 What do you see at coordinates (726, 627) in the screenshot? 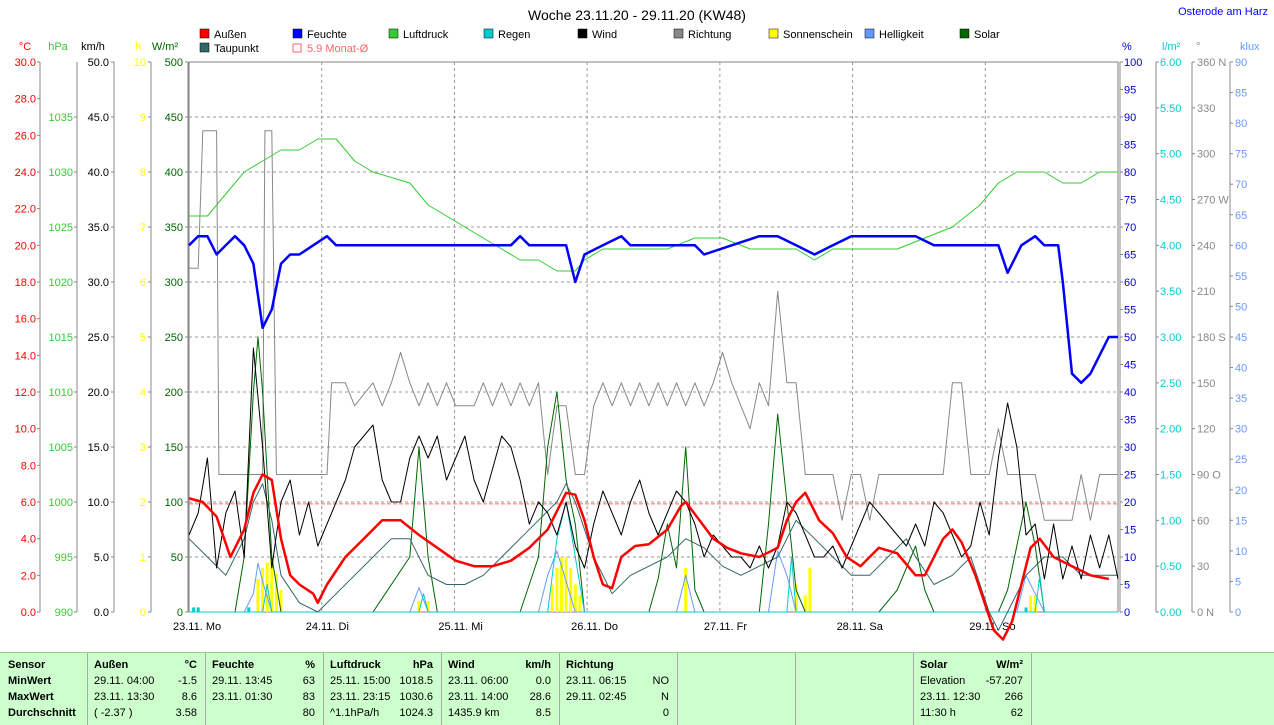
I see `day-label: 27.11. Fr` at bounding box center [726, 627].